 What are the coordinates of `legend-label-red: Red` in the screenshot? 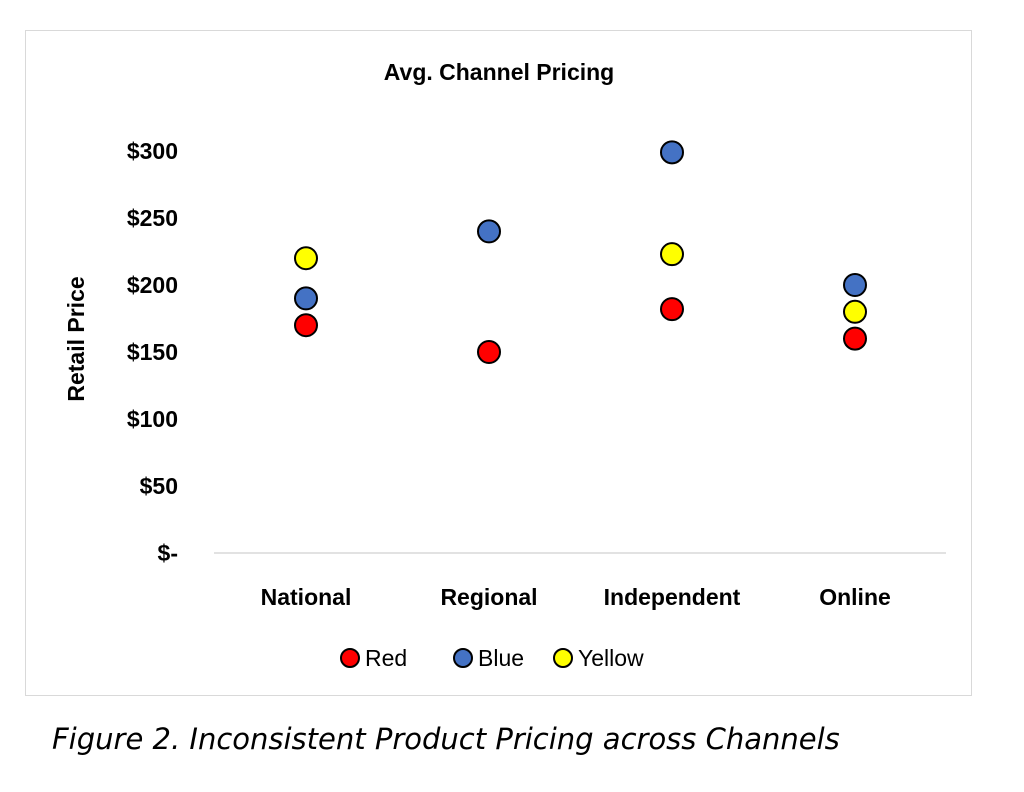 It's located at (386, 658).